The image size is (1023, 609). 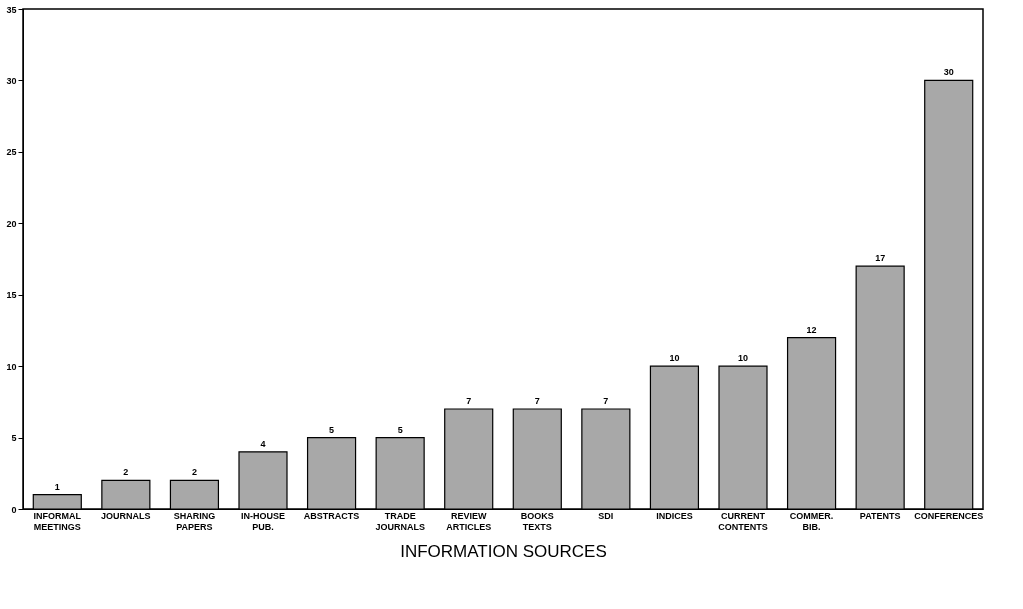 I want to click on x-tick-label: SDI, so click(x=606, y=515).